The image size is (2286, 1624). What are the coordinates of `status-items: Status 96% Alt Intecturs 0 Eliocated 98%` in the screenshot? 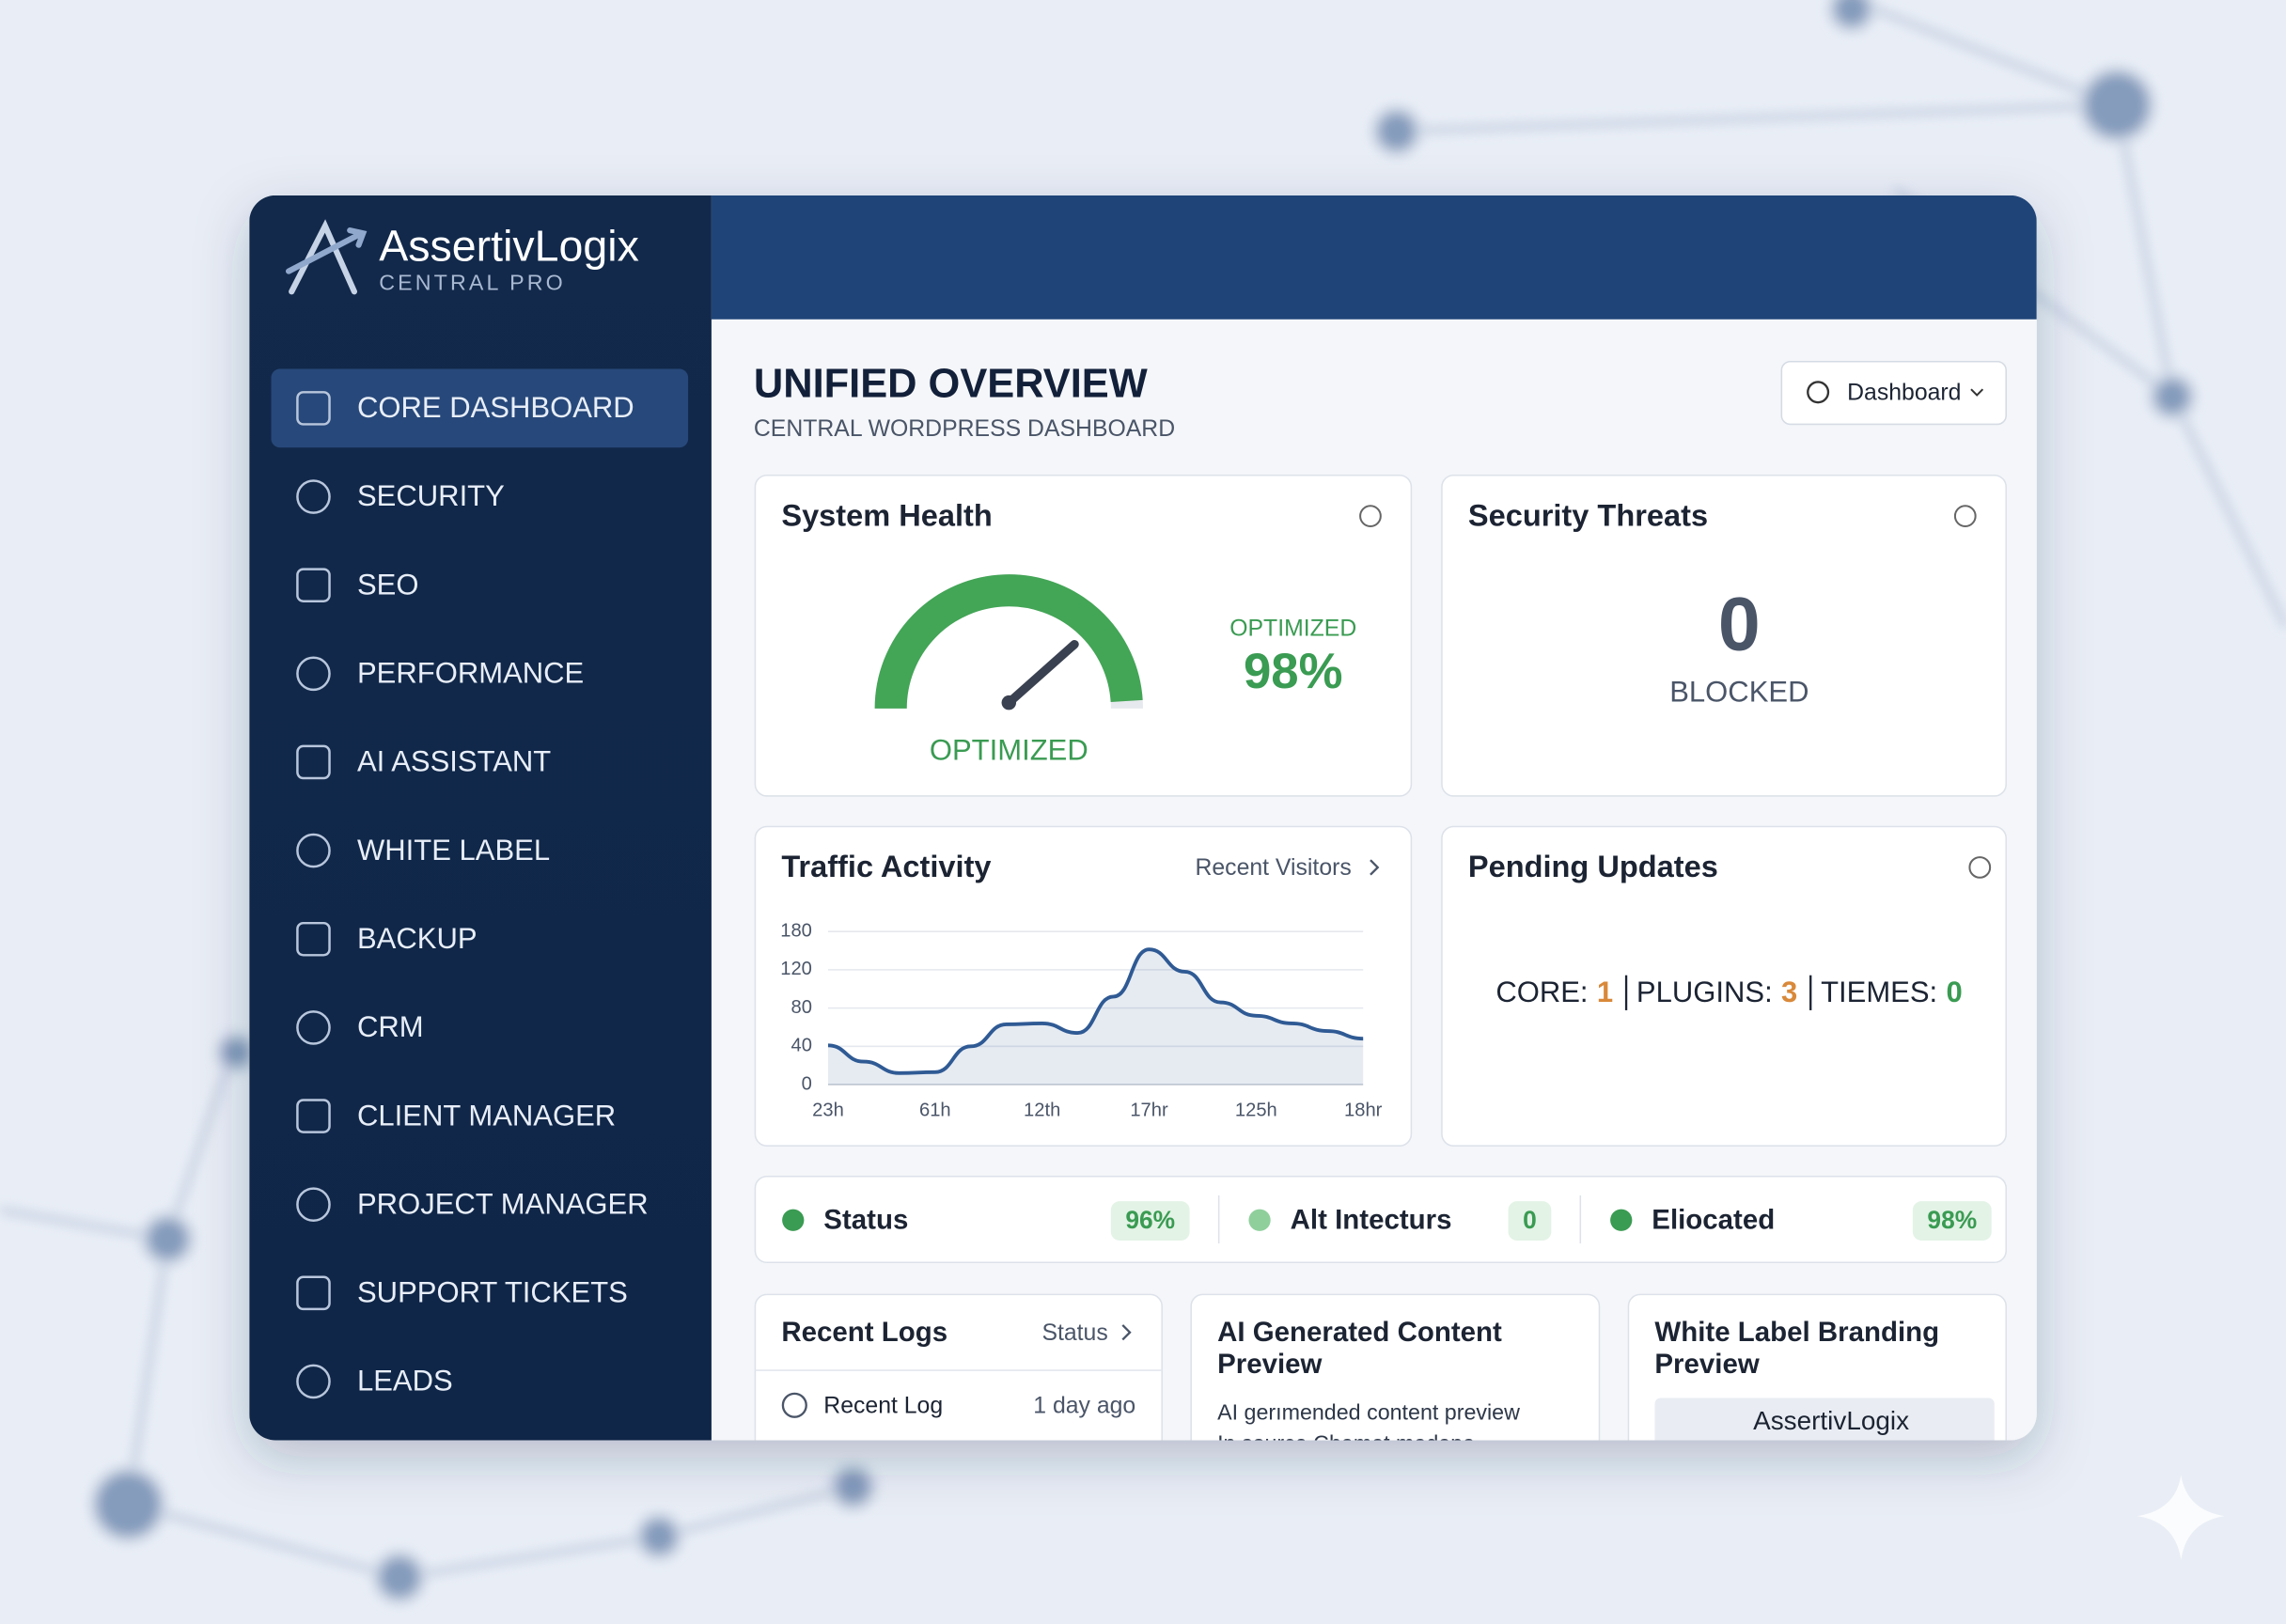 It's located at (1387, 1219).